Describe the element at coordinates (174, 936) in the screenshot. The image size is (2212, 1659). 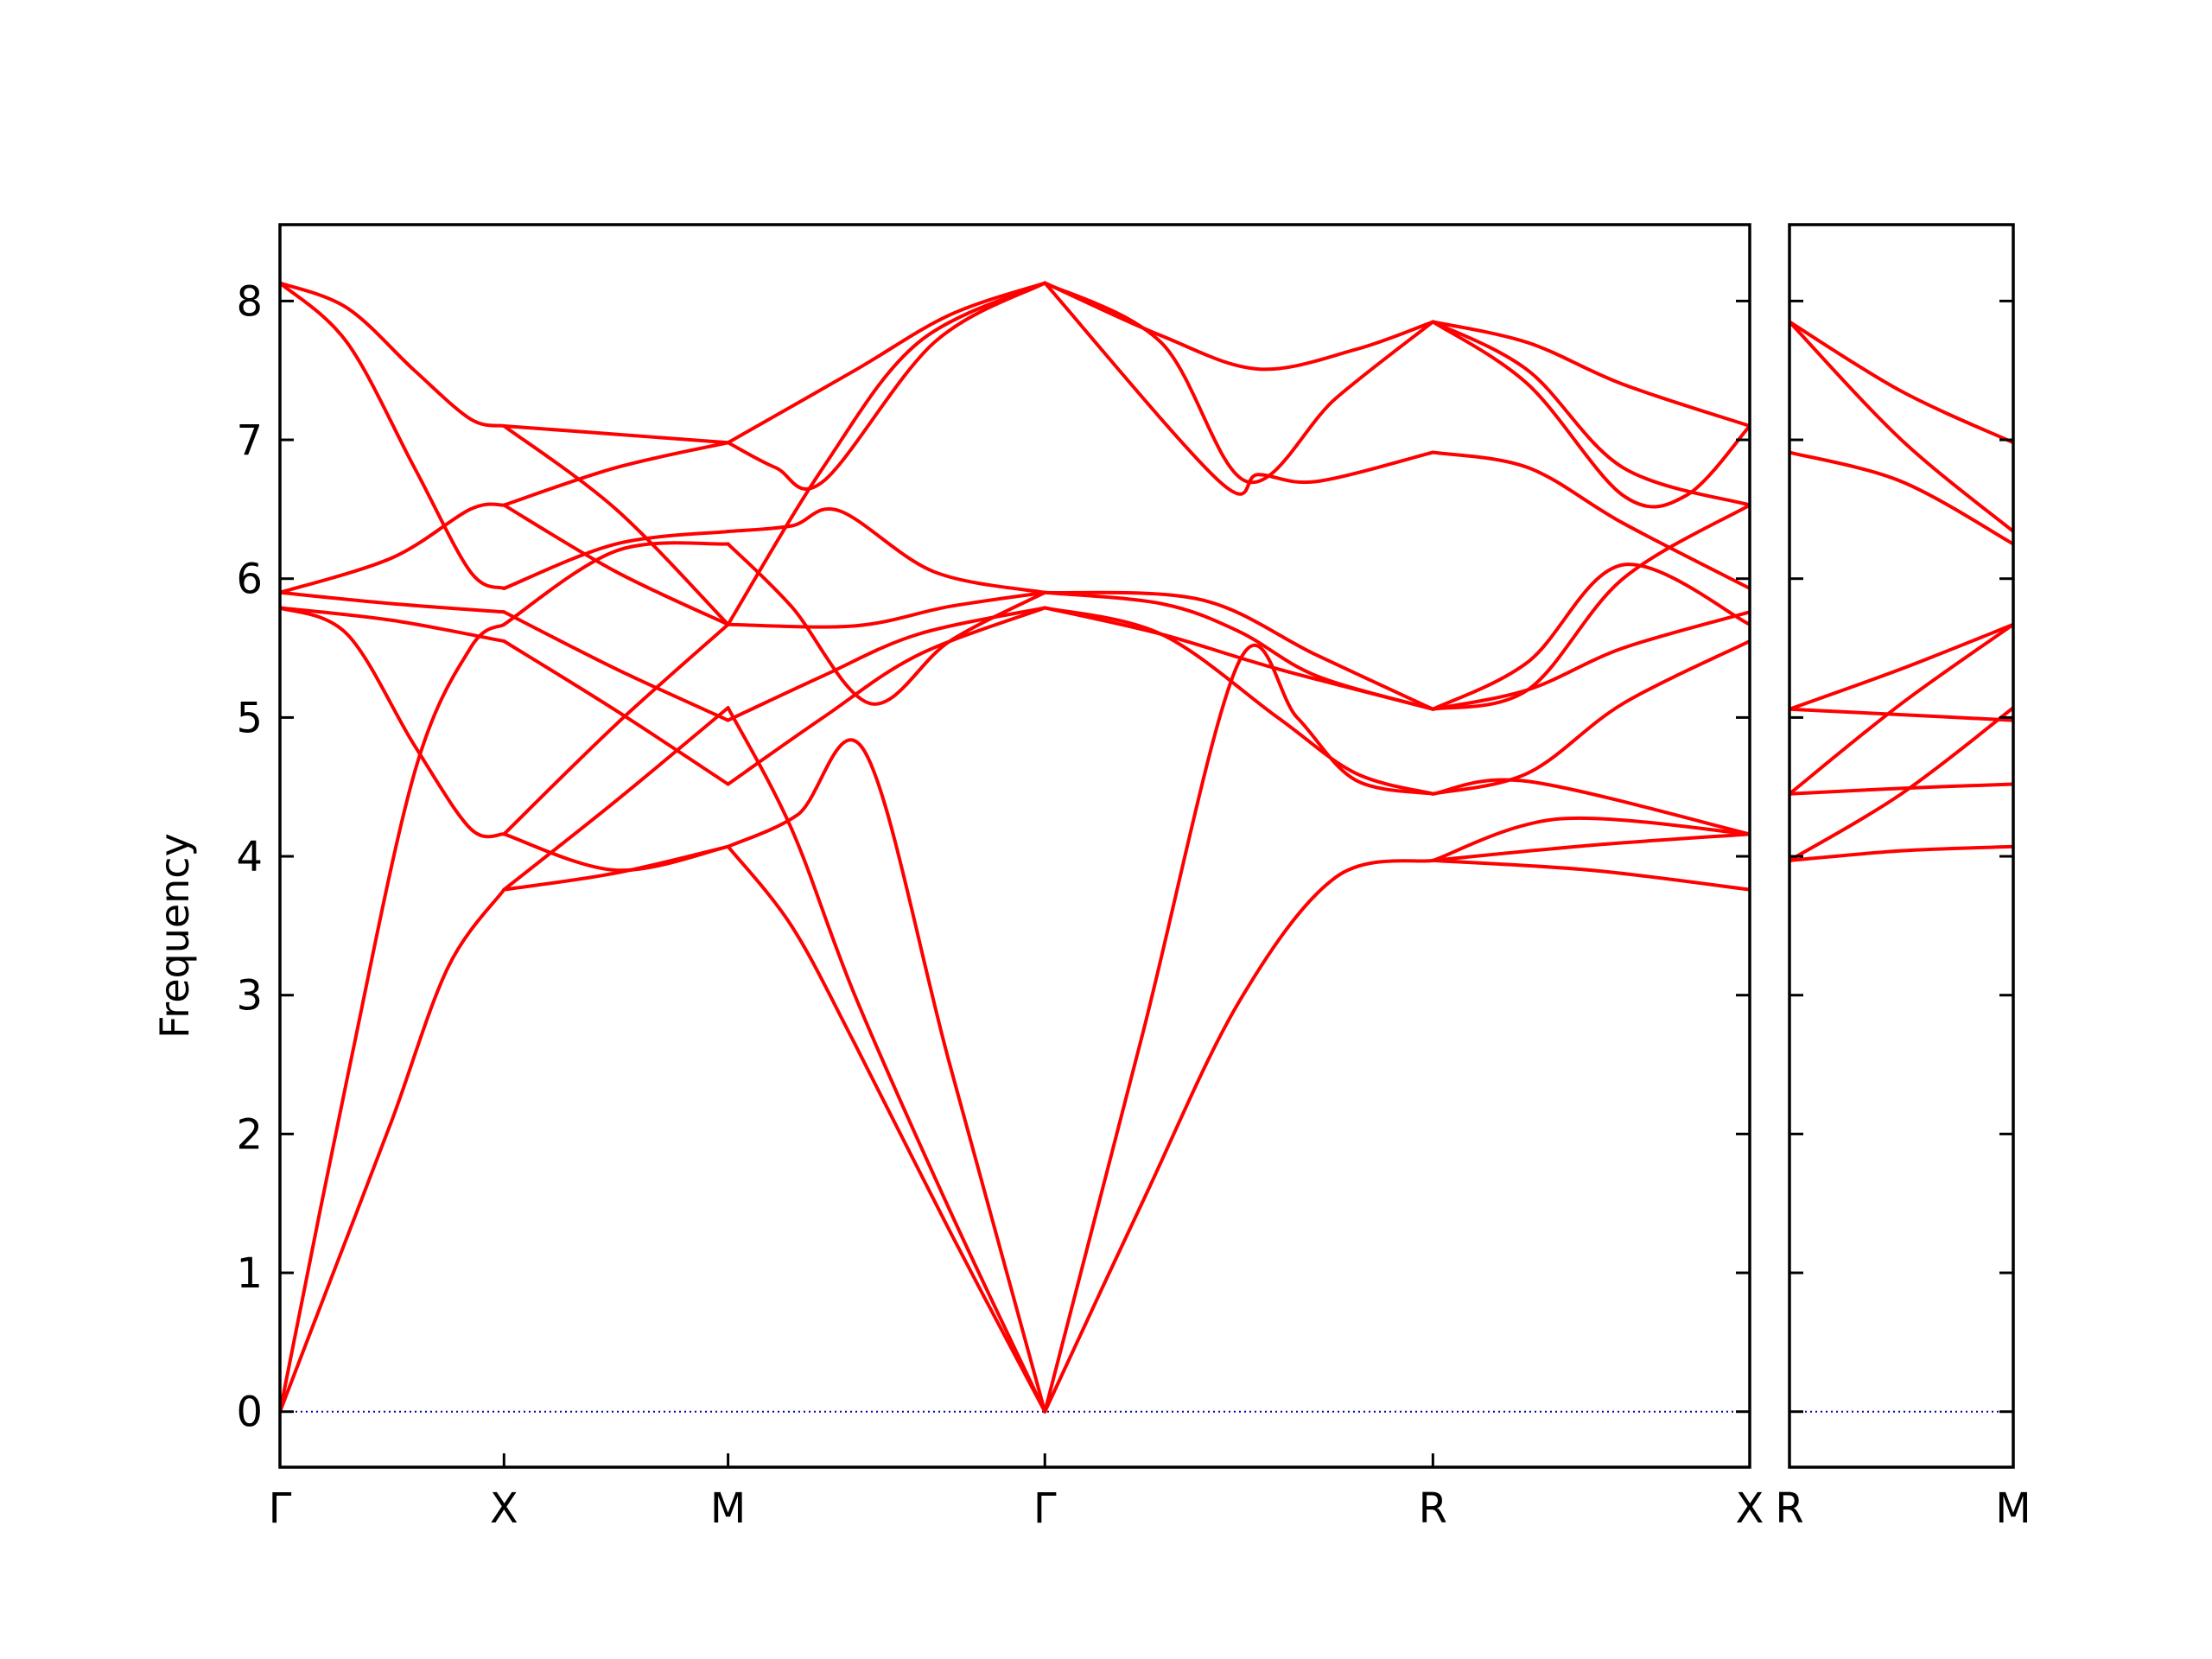
I see `y-axis-label: Frequency` at that location.